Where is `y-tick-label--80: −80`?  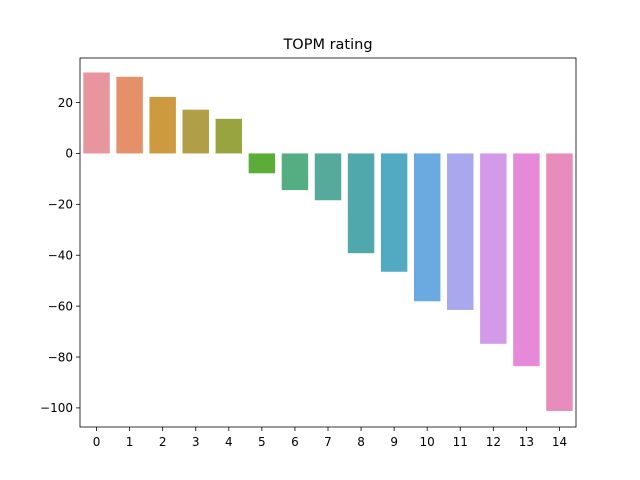 y-tick-label--80: −80 is located at coordinates (60, 357).